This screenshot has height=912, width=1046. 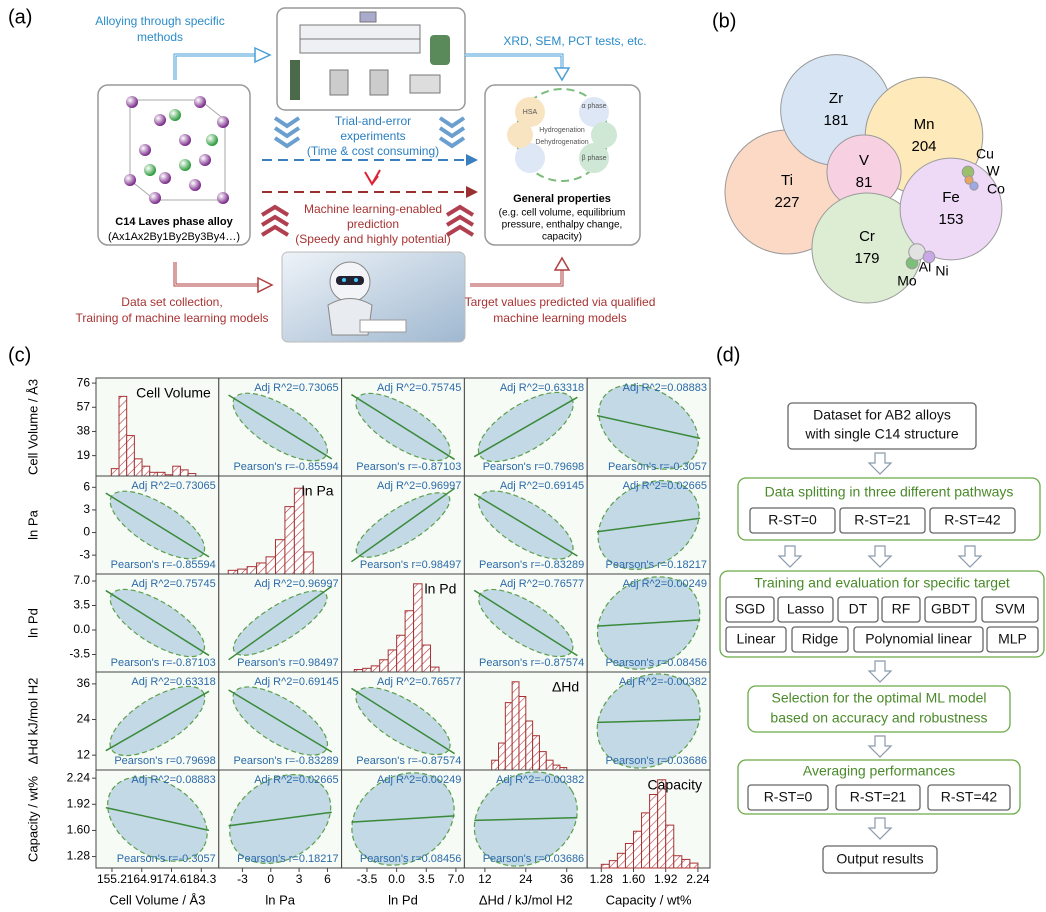 What do you see at coordinates (559, 318) in the screenshot?
I see `target-label: machine learning models` at bounding box center [559, 318].